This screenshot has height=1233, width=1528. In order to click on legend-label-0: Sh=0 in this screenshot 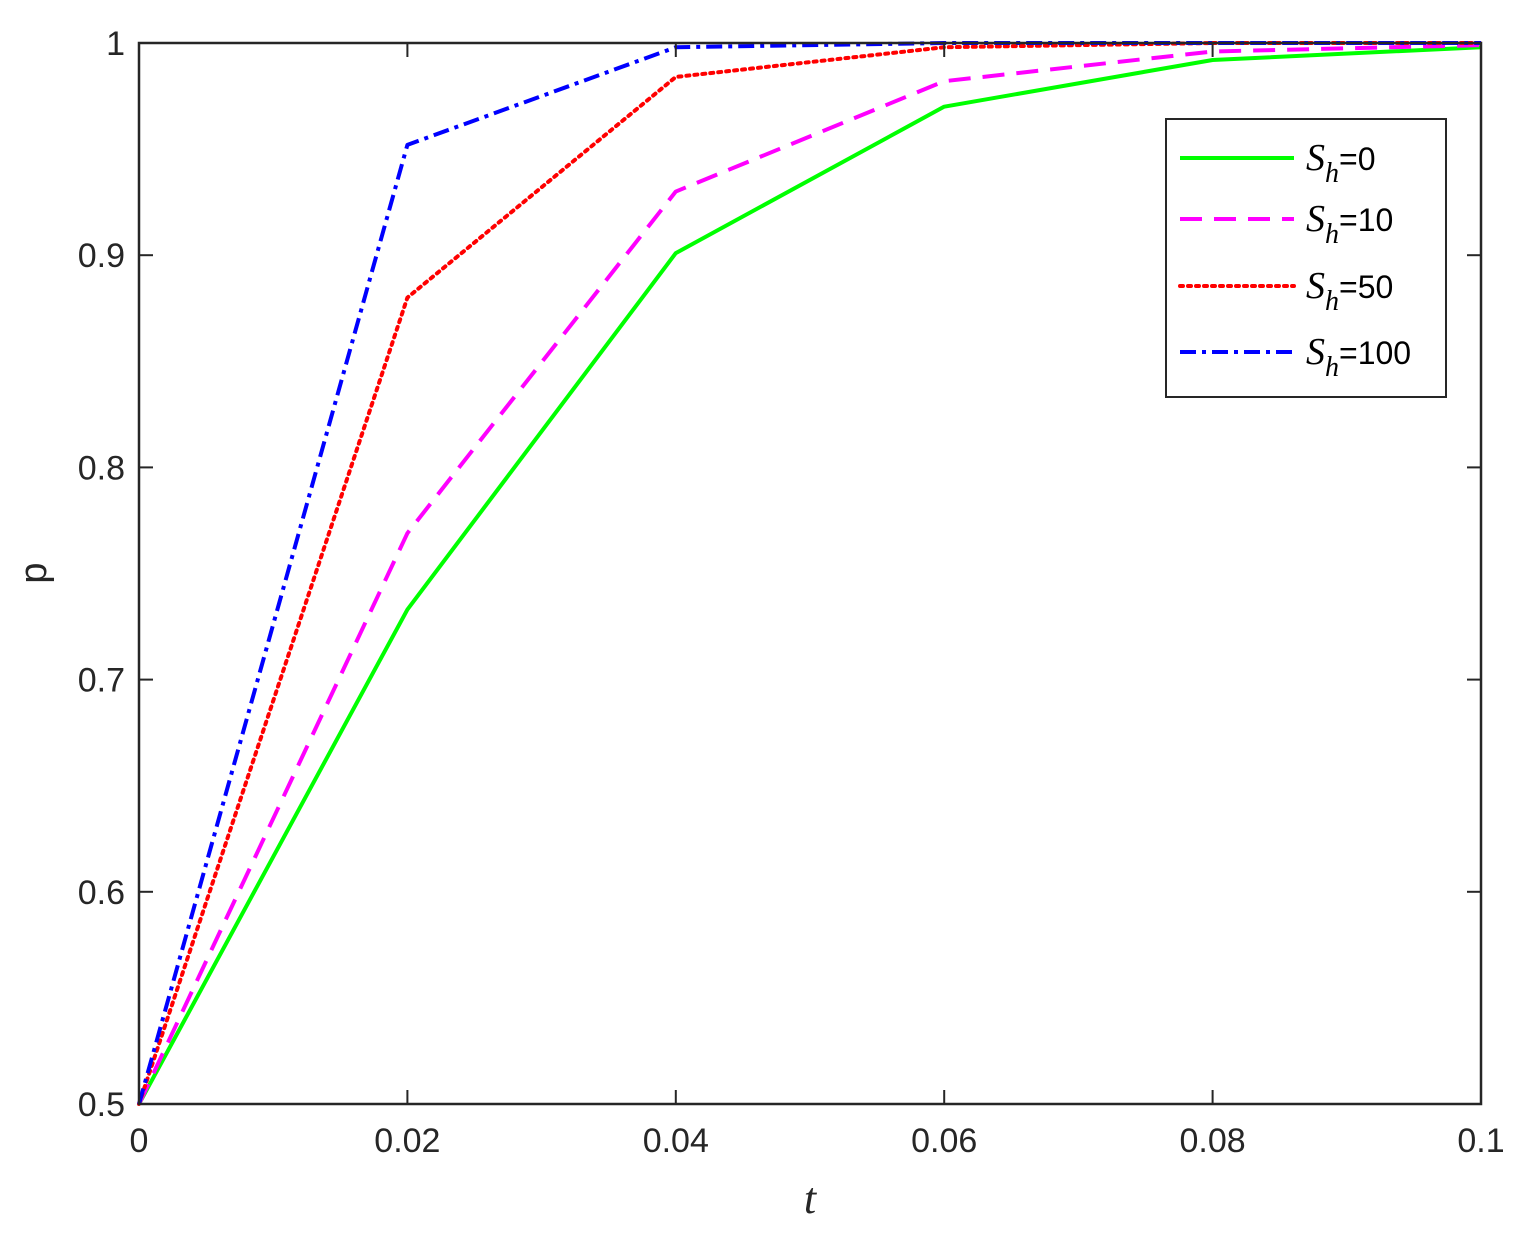, I will do `click(1340, 163)`.